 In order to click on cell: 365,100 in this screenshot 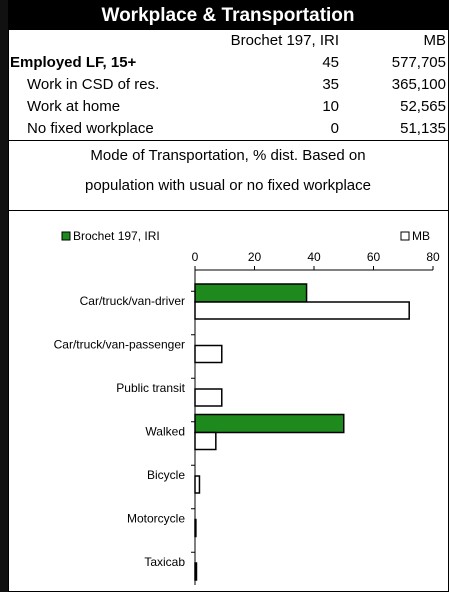, I will do `click(419, 84)`.